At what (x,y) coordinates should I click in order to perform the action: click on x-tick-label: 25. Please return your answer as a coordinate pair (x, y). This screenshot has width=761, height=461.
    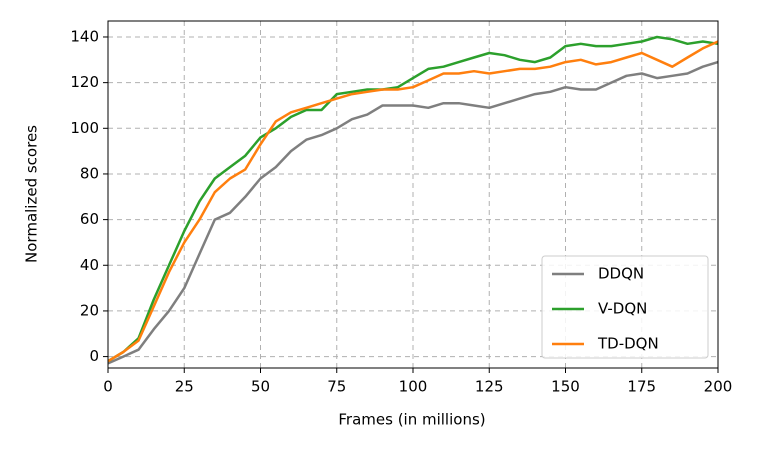
    Looking at the image, I should click on (184, 387).